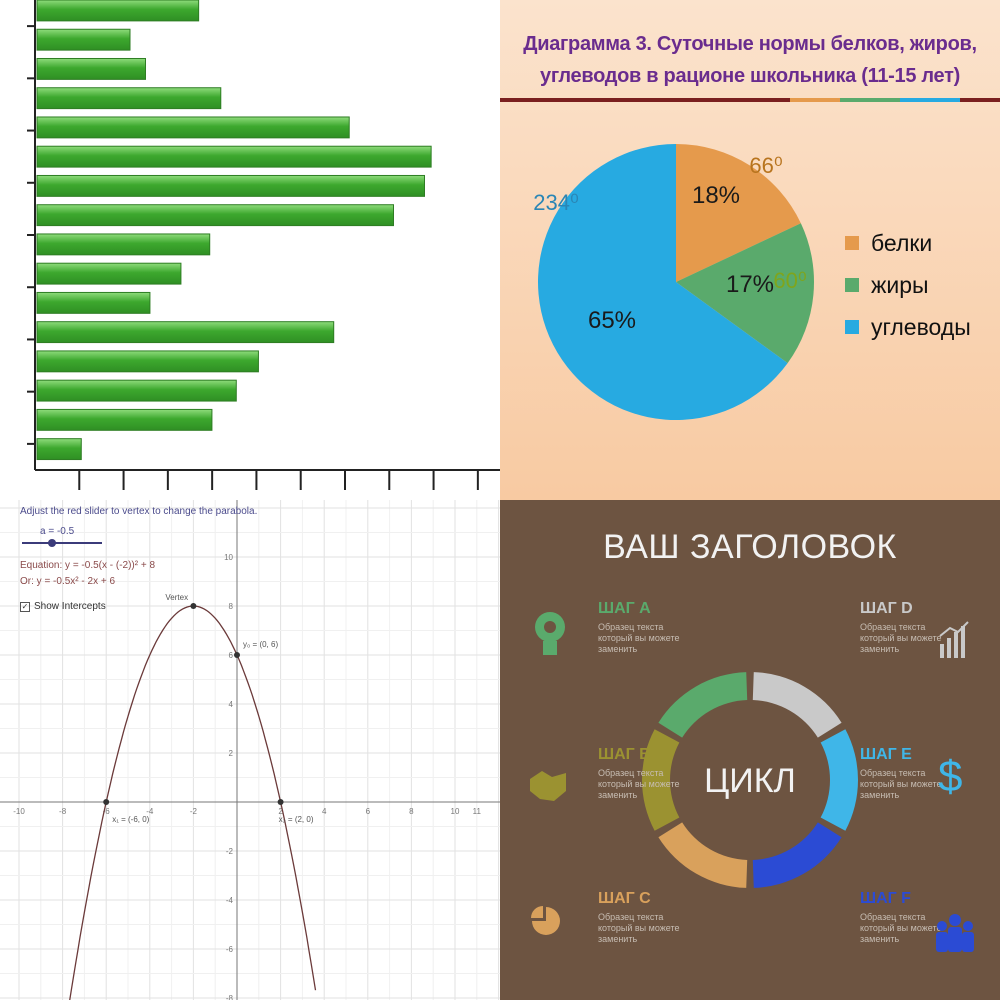  I want to click on y-tick-label: -8, so click(230, 997).